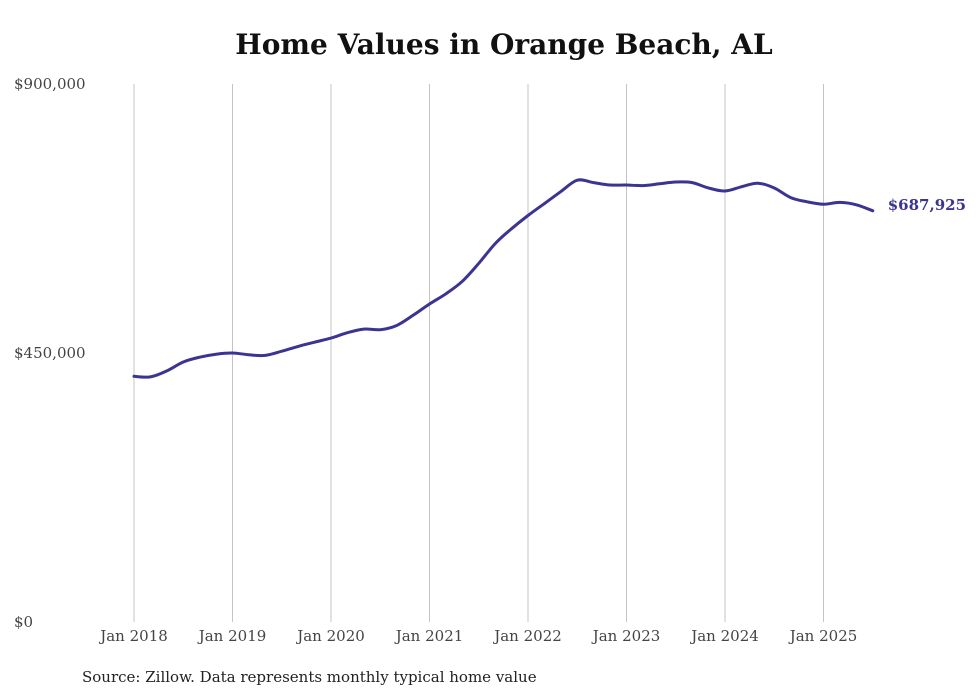 This screenshot has height=699, width=980. What do you see at coordinates (927, 205) in the screenshot?
I see `end-value-label: $687,925` at bounding box center [927, 205].